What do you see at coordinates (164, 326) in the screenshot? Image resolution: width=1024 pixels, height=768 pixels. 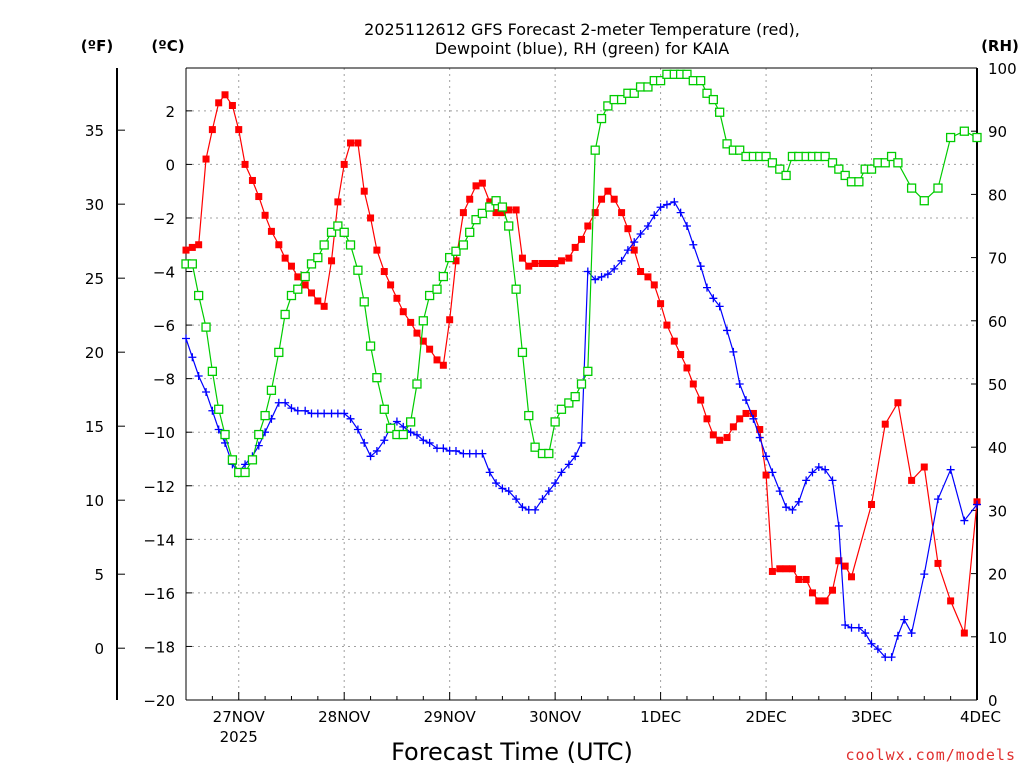 I see `celsius-tick-label: −6` at bounding box center [164, 326].